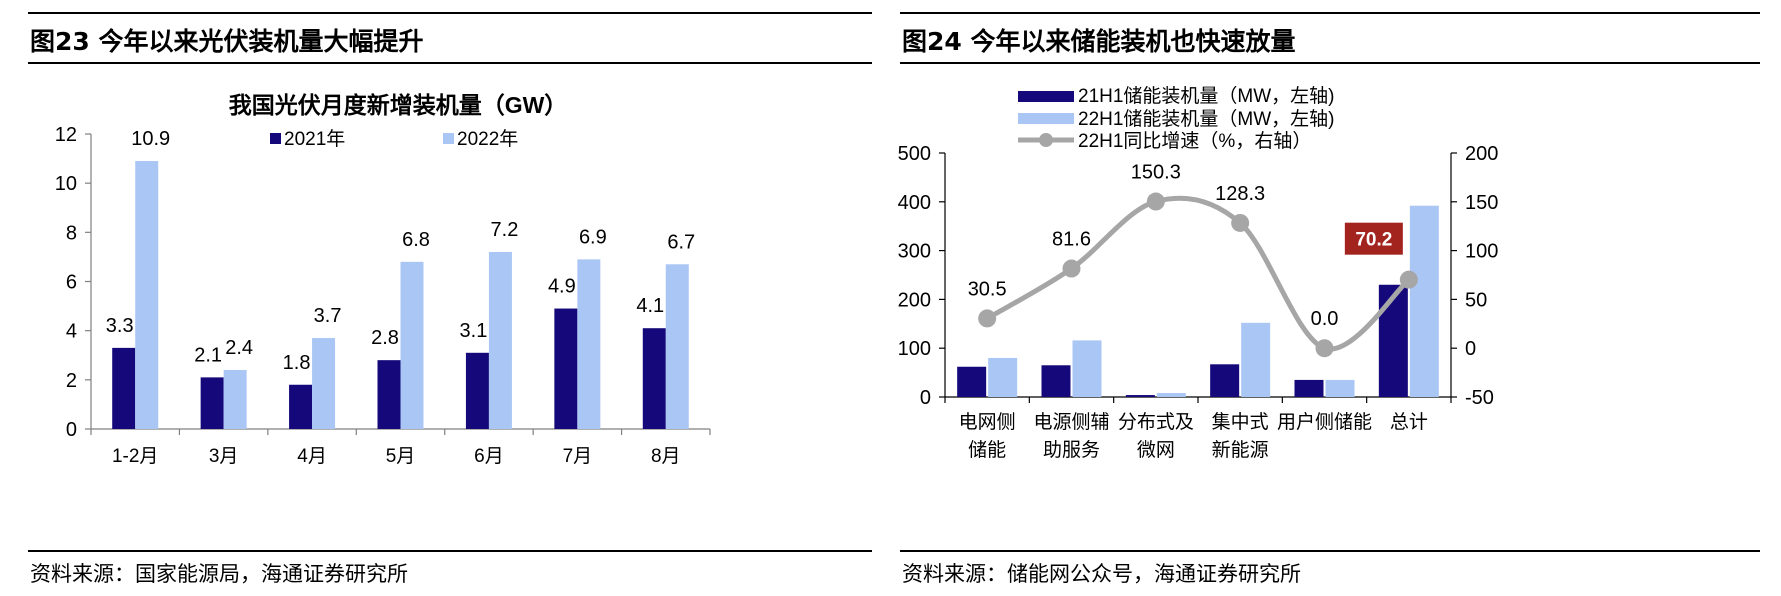 The width and height of the screenshot is (1781, 596). What do you see at coordinates (71, 381) in the screenshot?
I see `y-tick-label: 2` at bounding box center [71, 381].